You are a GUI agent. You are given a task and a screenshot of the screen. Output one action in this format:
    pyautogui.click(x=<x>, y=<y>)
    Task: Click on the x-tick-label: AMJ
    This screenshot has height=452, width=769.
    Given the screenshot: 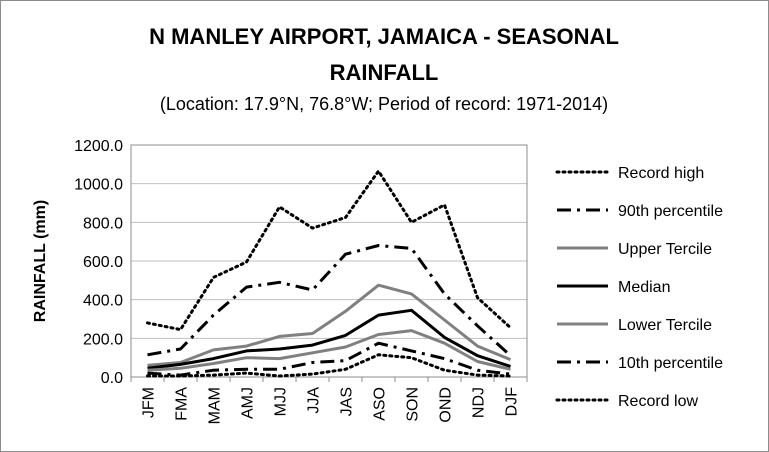 What is the action you would take?
    pyautogui.click(x=248, y=403)
    